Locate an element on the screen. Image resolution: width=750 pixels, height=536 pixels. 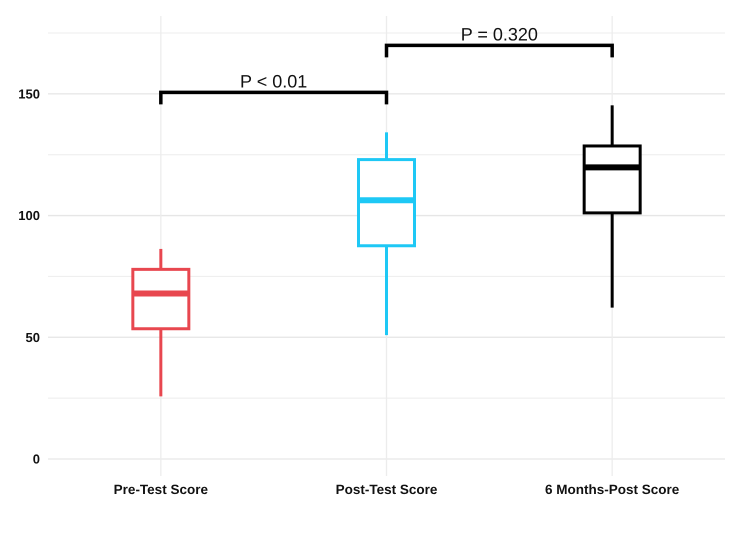
x-tick-label: Post-Test Score is located at coordinates (387, 489).